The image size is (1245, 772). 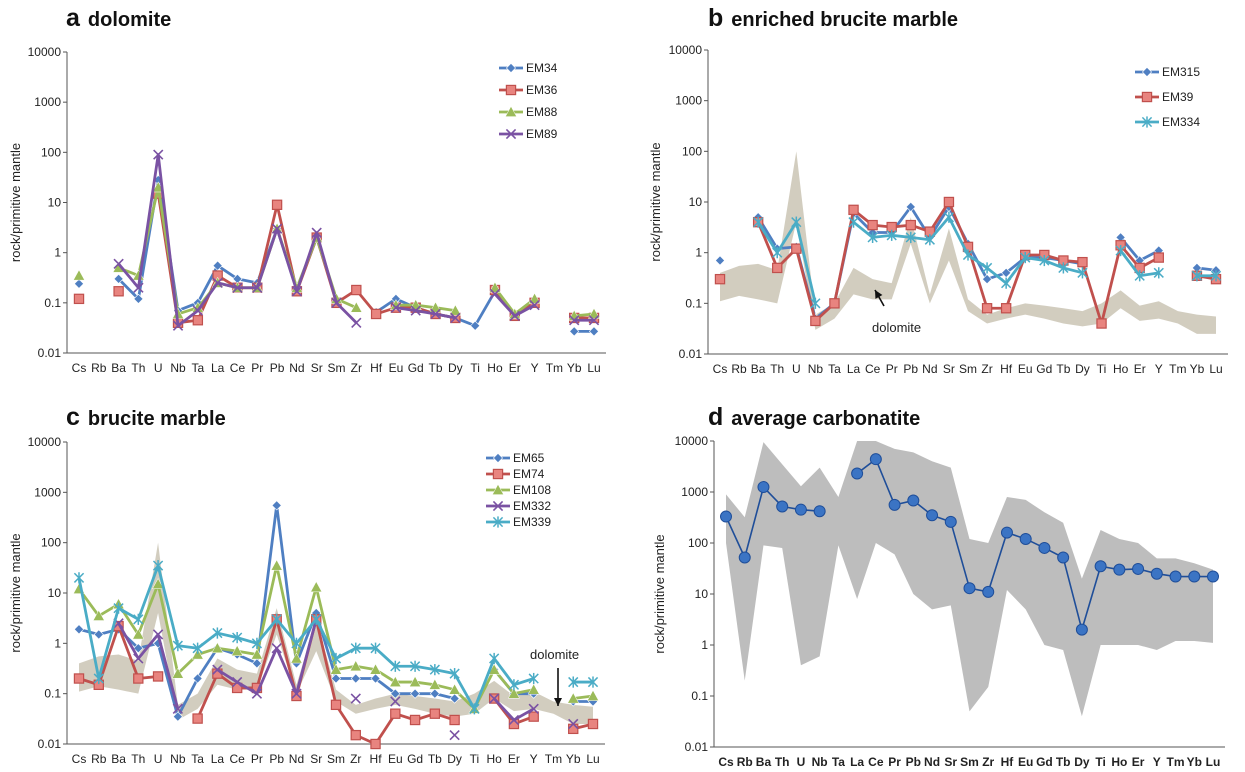 I want to click on y-tick-label: 1000, so click(x=47, y=492).